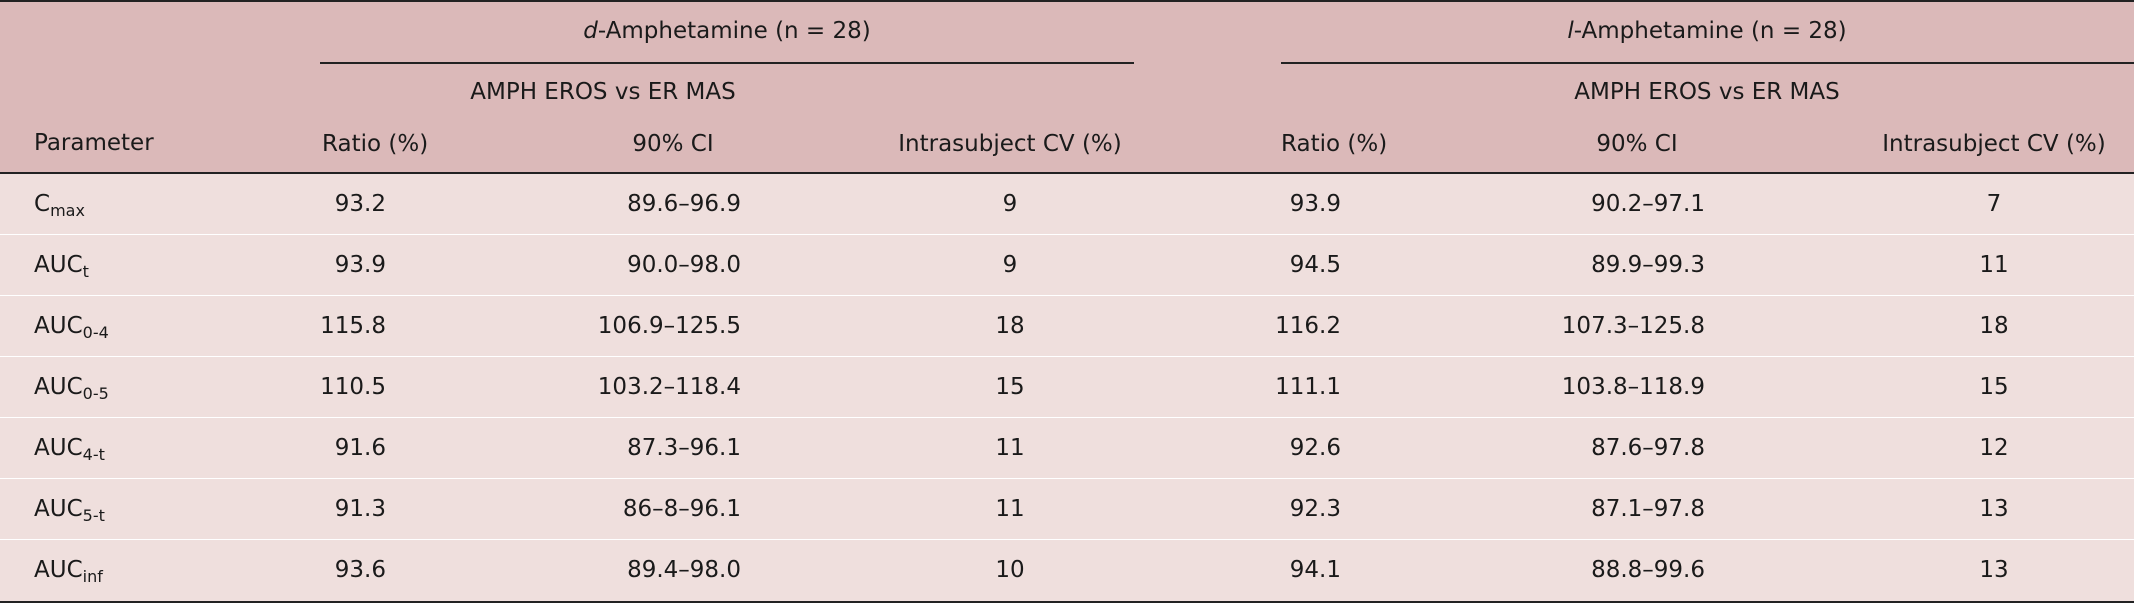 This screenshot has height=606, width=2134. What do you see at coordinates (603, 92) in the screenshot?
I see `d-comparison-header: AMPH EROS vs ER MAS` at bounding box center [603, 92].